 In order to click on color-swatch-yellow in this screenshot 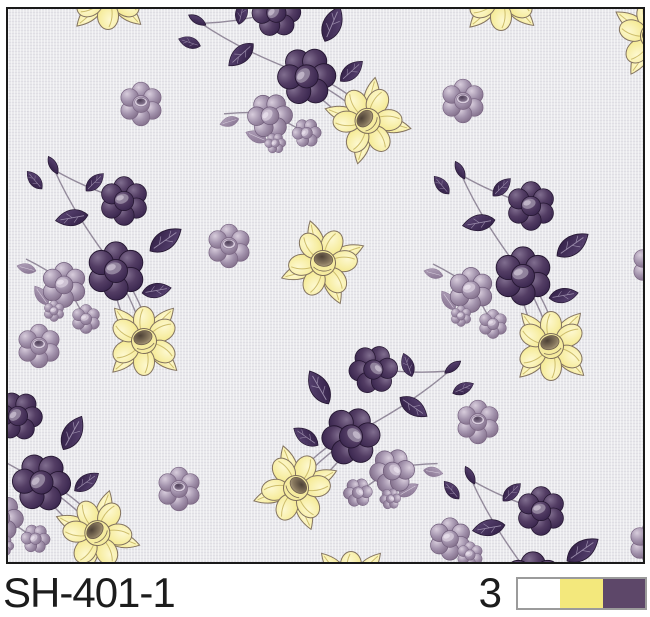, I will do `click(581, 593)`.